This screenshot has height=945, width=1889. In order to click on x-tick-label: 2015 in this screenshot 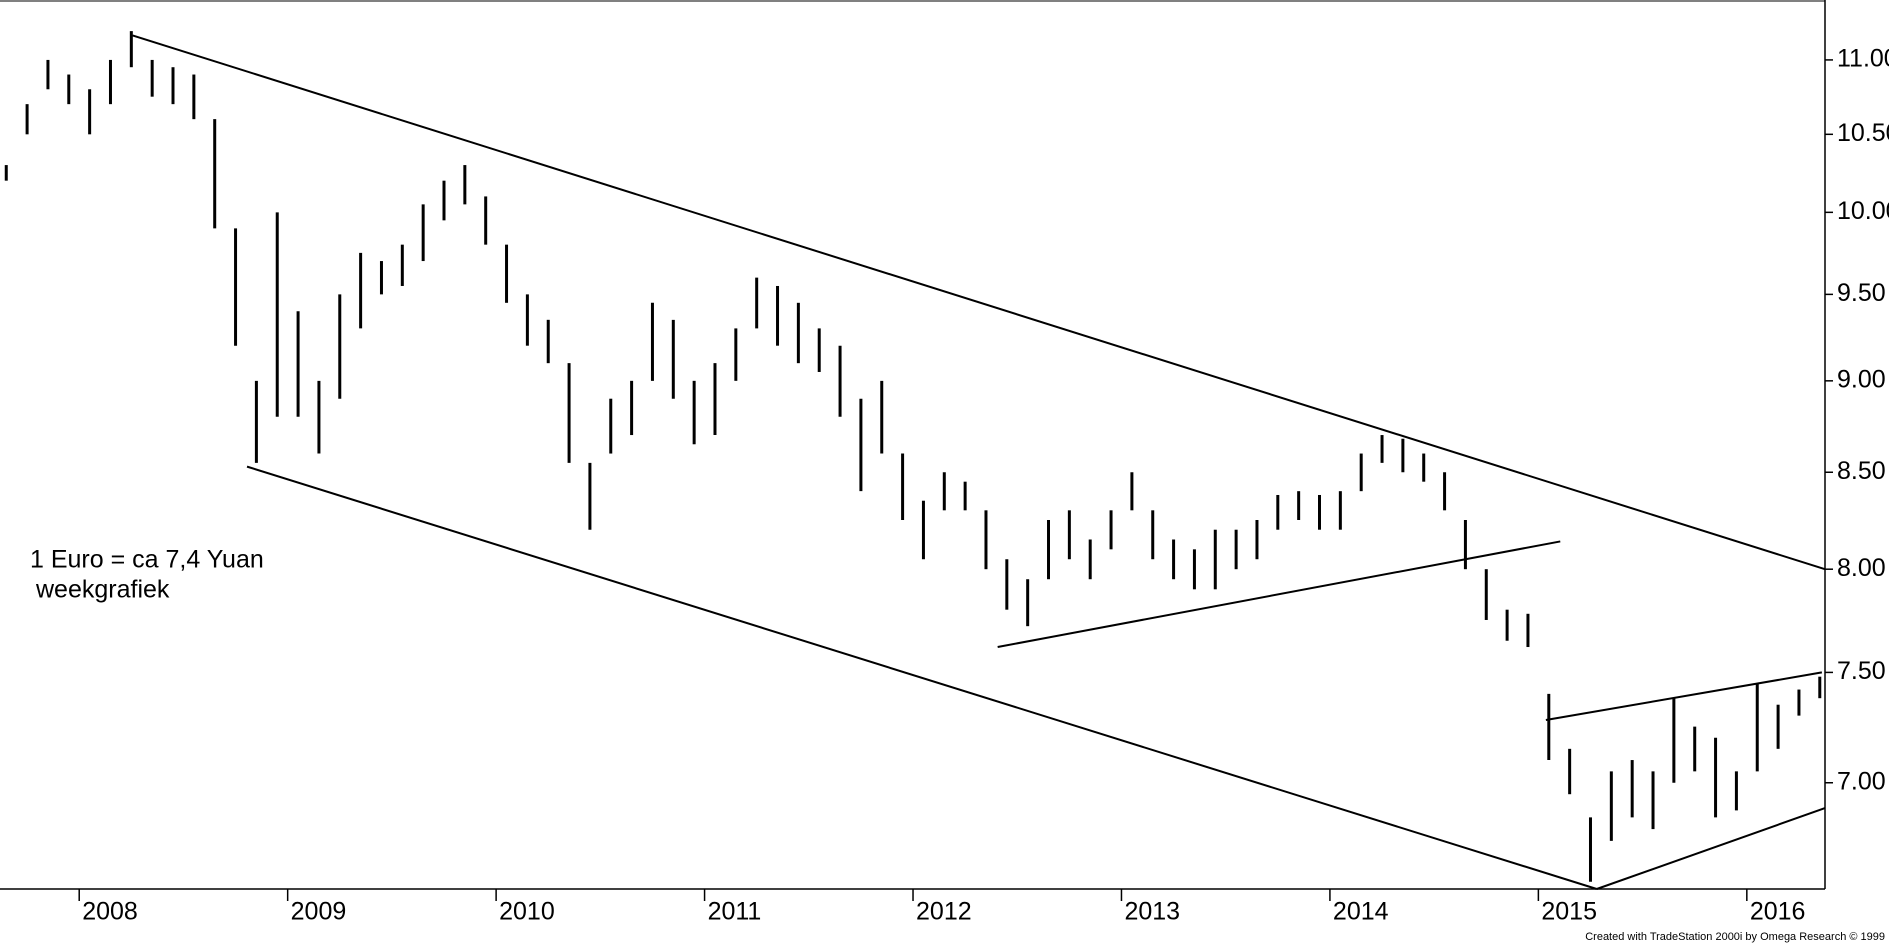, I will do `click(1569, 912)`.